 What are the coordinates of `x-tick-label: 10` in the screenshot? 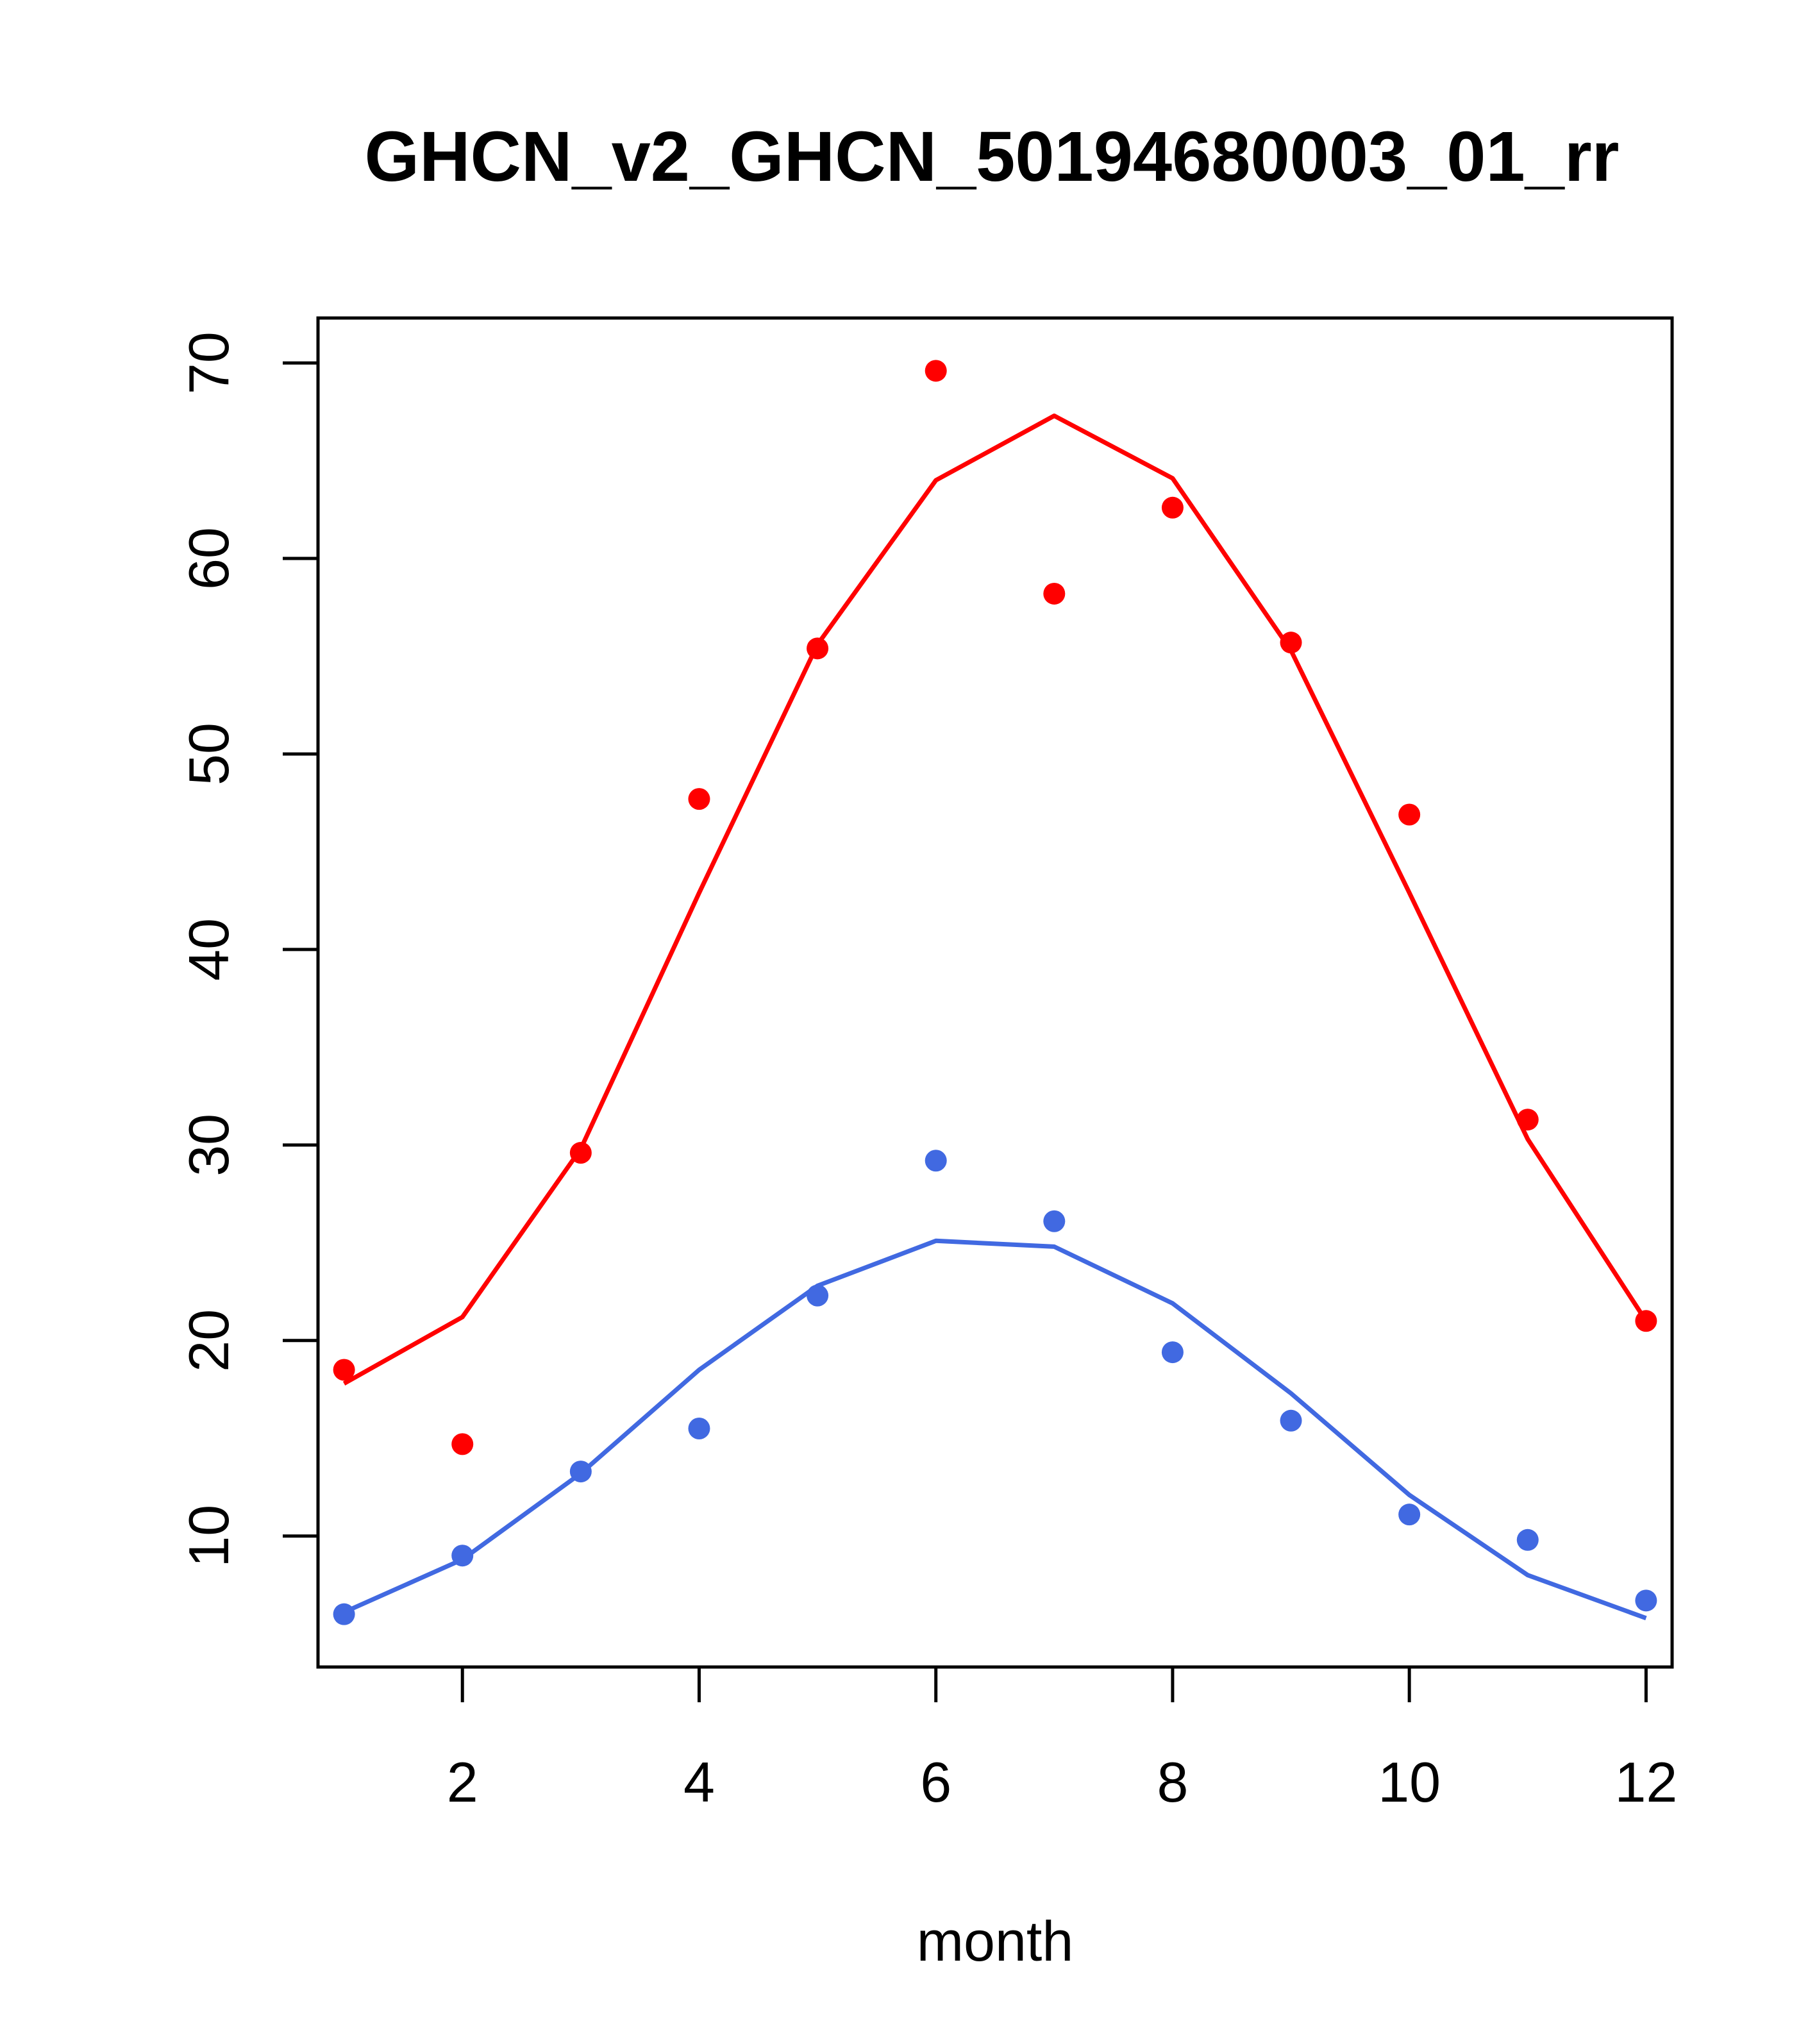 It's located at (1410, 1782).